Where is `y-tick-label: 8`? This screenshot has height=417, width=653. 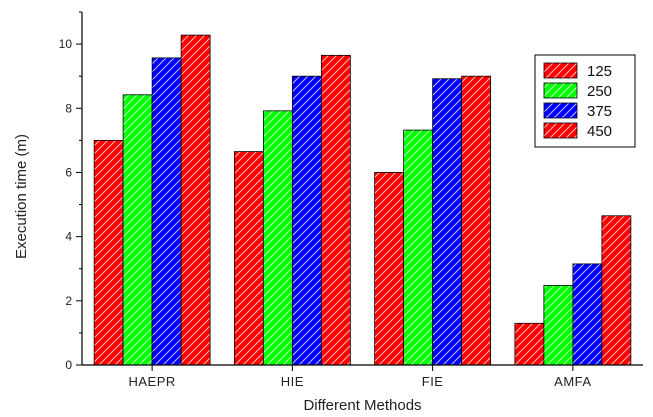
y-tick-label: 8 is located at coordinates (68, 108).